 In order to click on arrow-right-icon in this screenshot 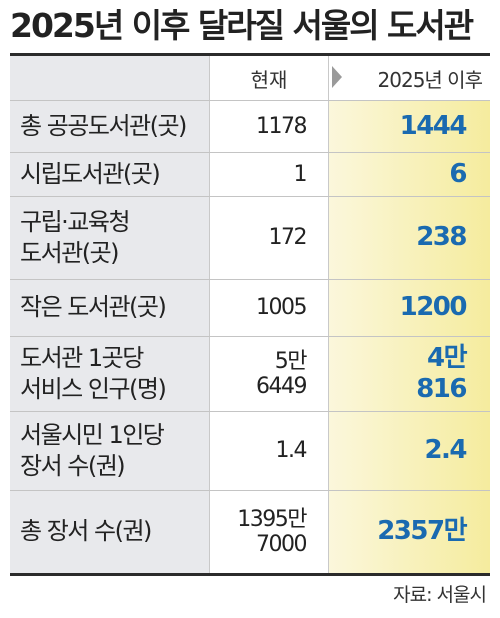, I will do `click(337, 77)`.